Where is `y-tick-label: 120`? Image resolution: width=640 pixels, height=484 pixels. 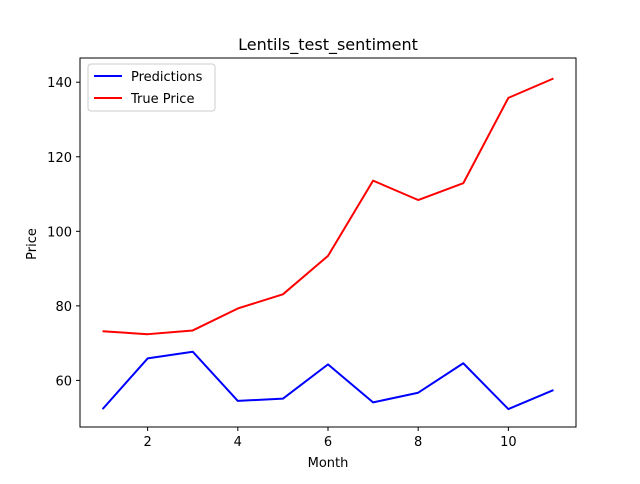
y-tick-label: 120 is located at coordinates (59, 158).